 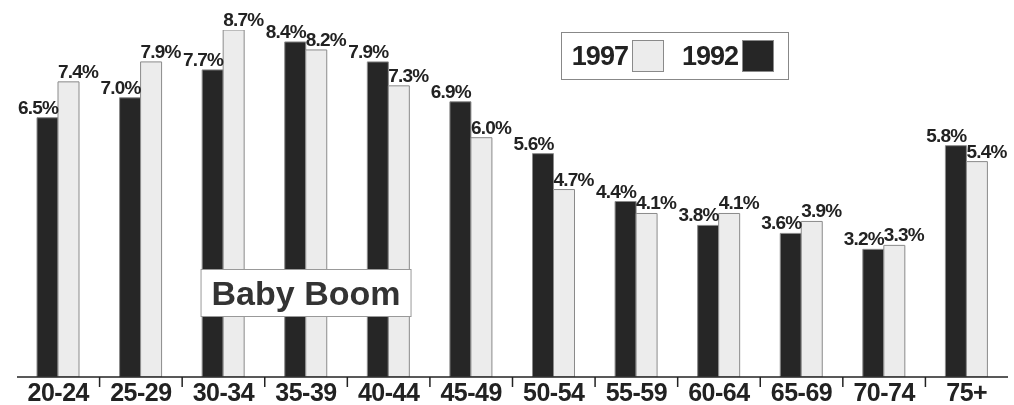 I want to click on data-label: 6.9%, so click(x=451, y=91).